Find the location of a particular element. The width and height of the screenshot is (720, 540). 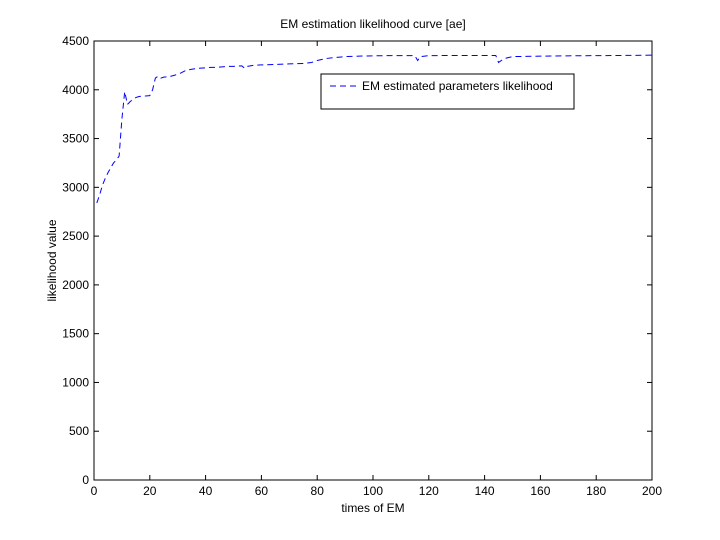

y-tick-label: 2000 is located at coordinates (75, 285).